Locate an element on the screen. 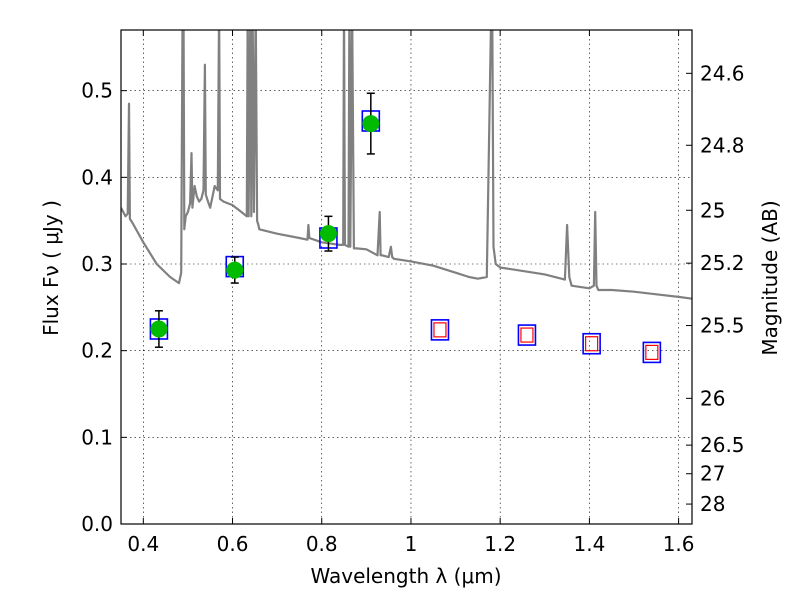 The height and width of the screenshot is (600, 800). right-tick-label: 24.6 is located at coordinates (722, 73).